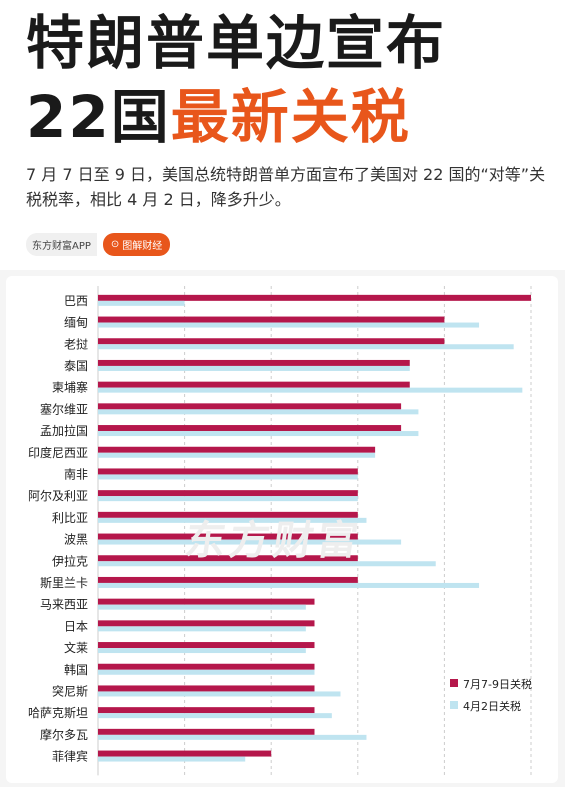 This screenshot has height=787, width=565. I want to click on category-label: 韩国, so click(76, 669).